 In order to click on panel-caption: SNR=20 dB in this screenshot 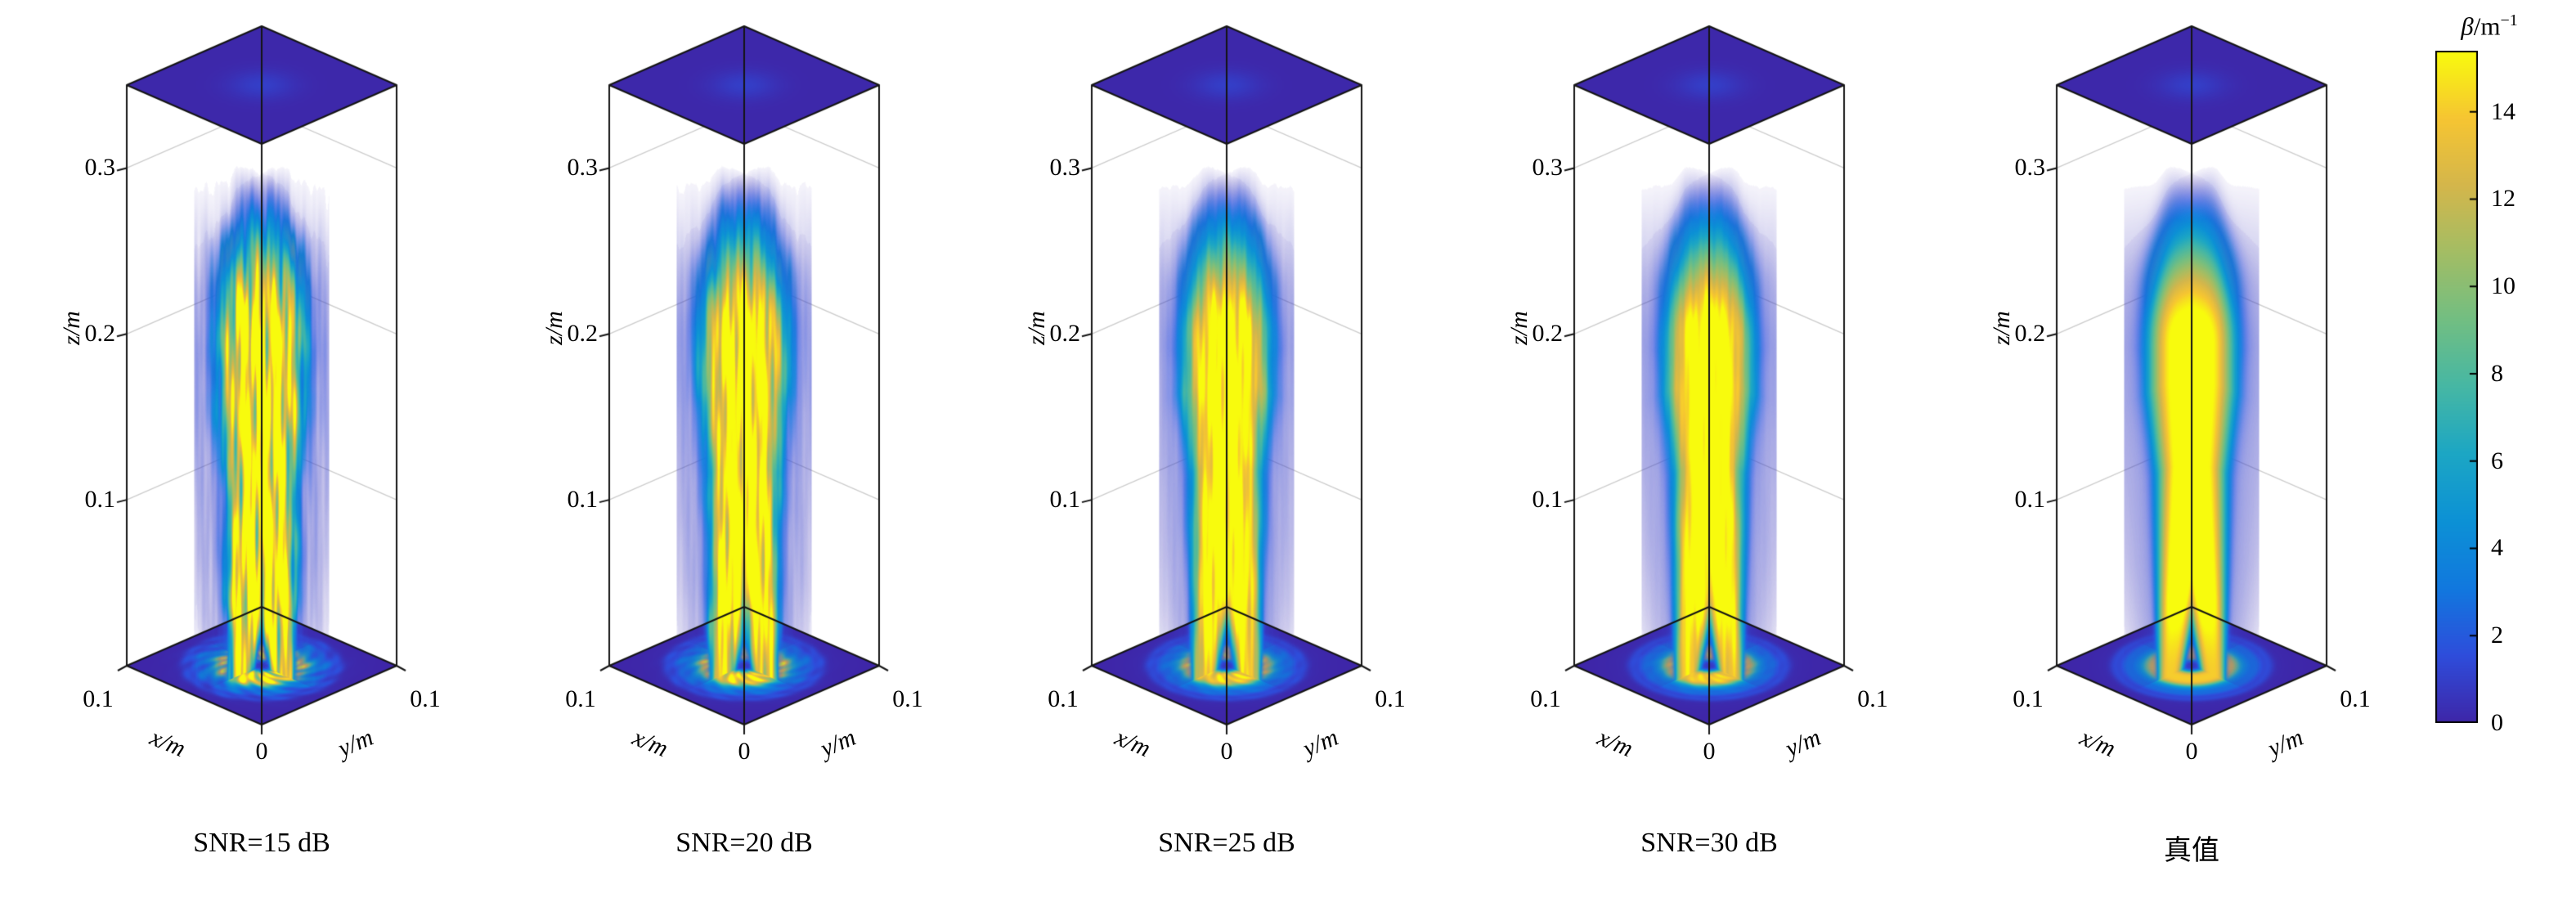, I will do `click(744, 843)`.